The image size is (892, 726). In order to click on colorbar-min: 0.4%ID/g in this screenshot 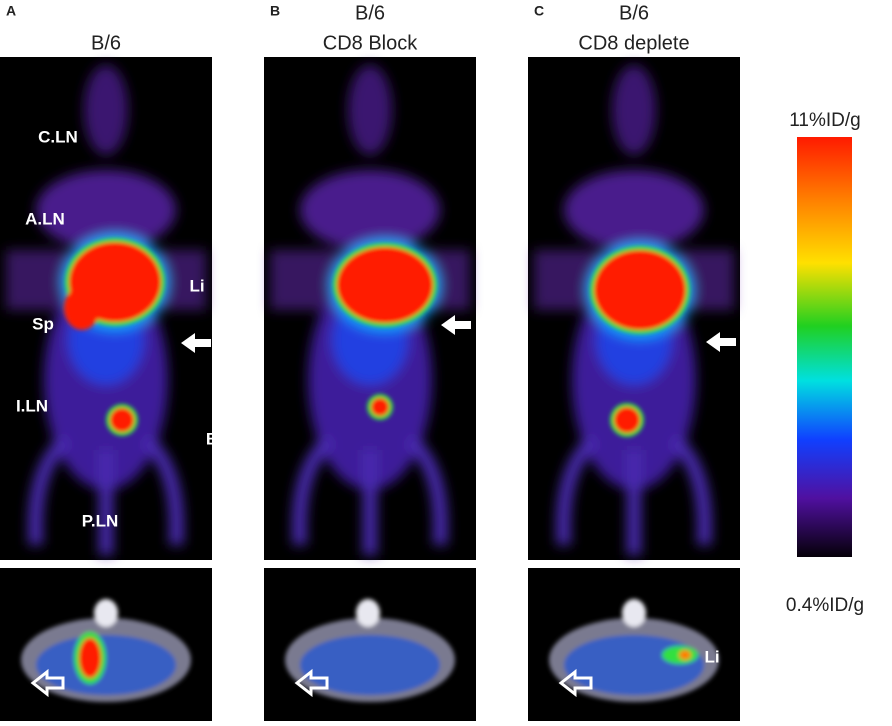, I will do `click(825, 605)`.